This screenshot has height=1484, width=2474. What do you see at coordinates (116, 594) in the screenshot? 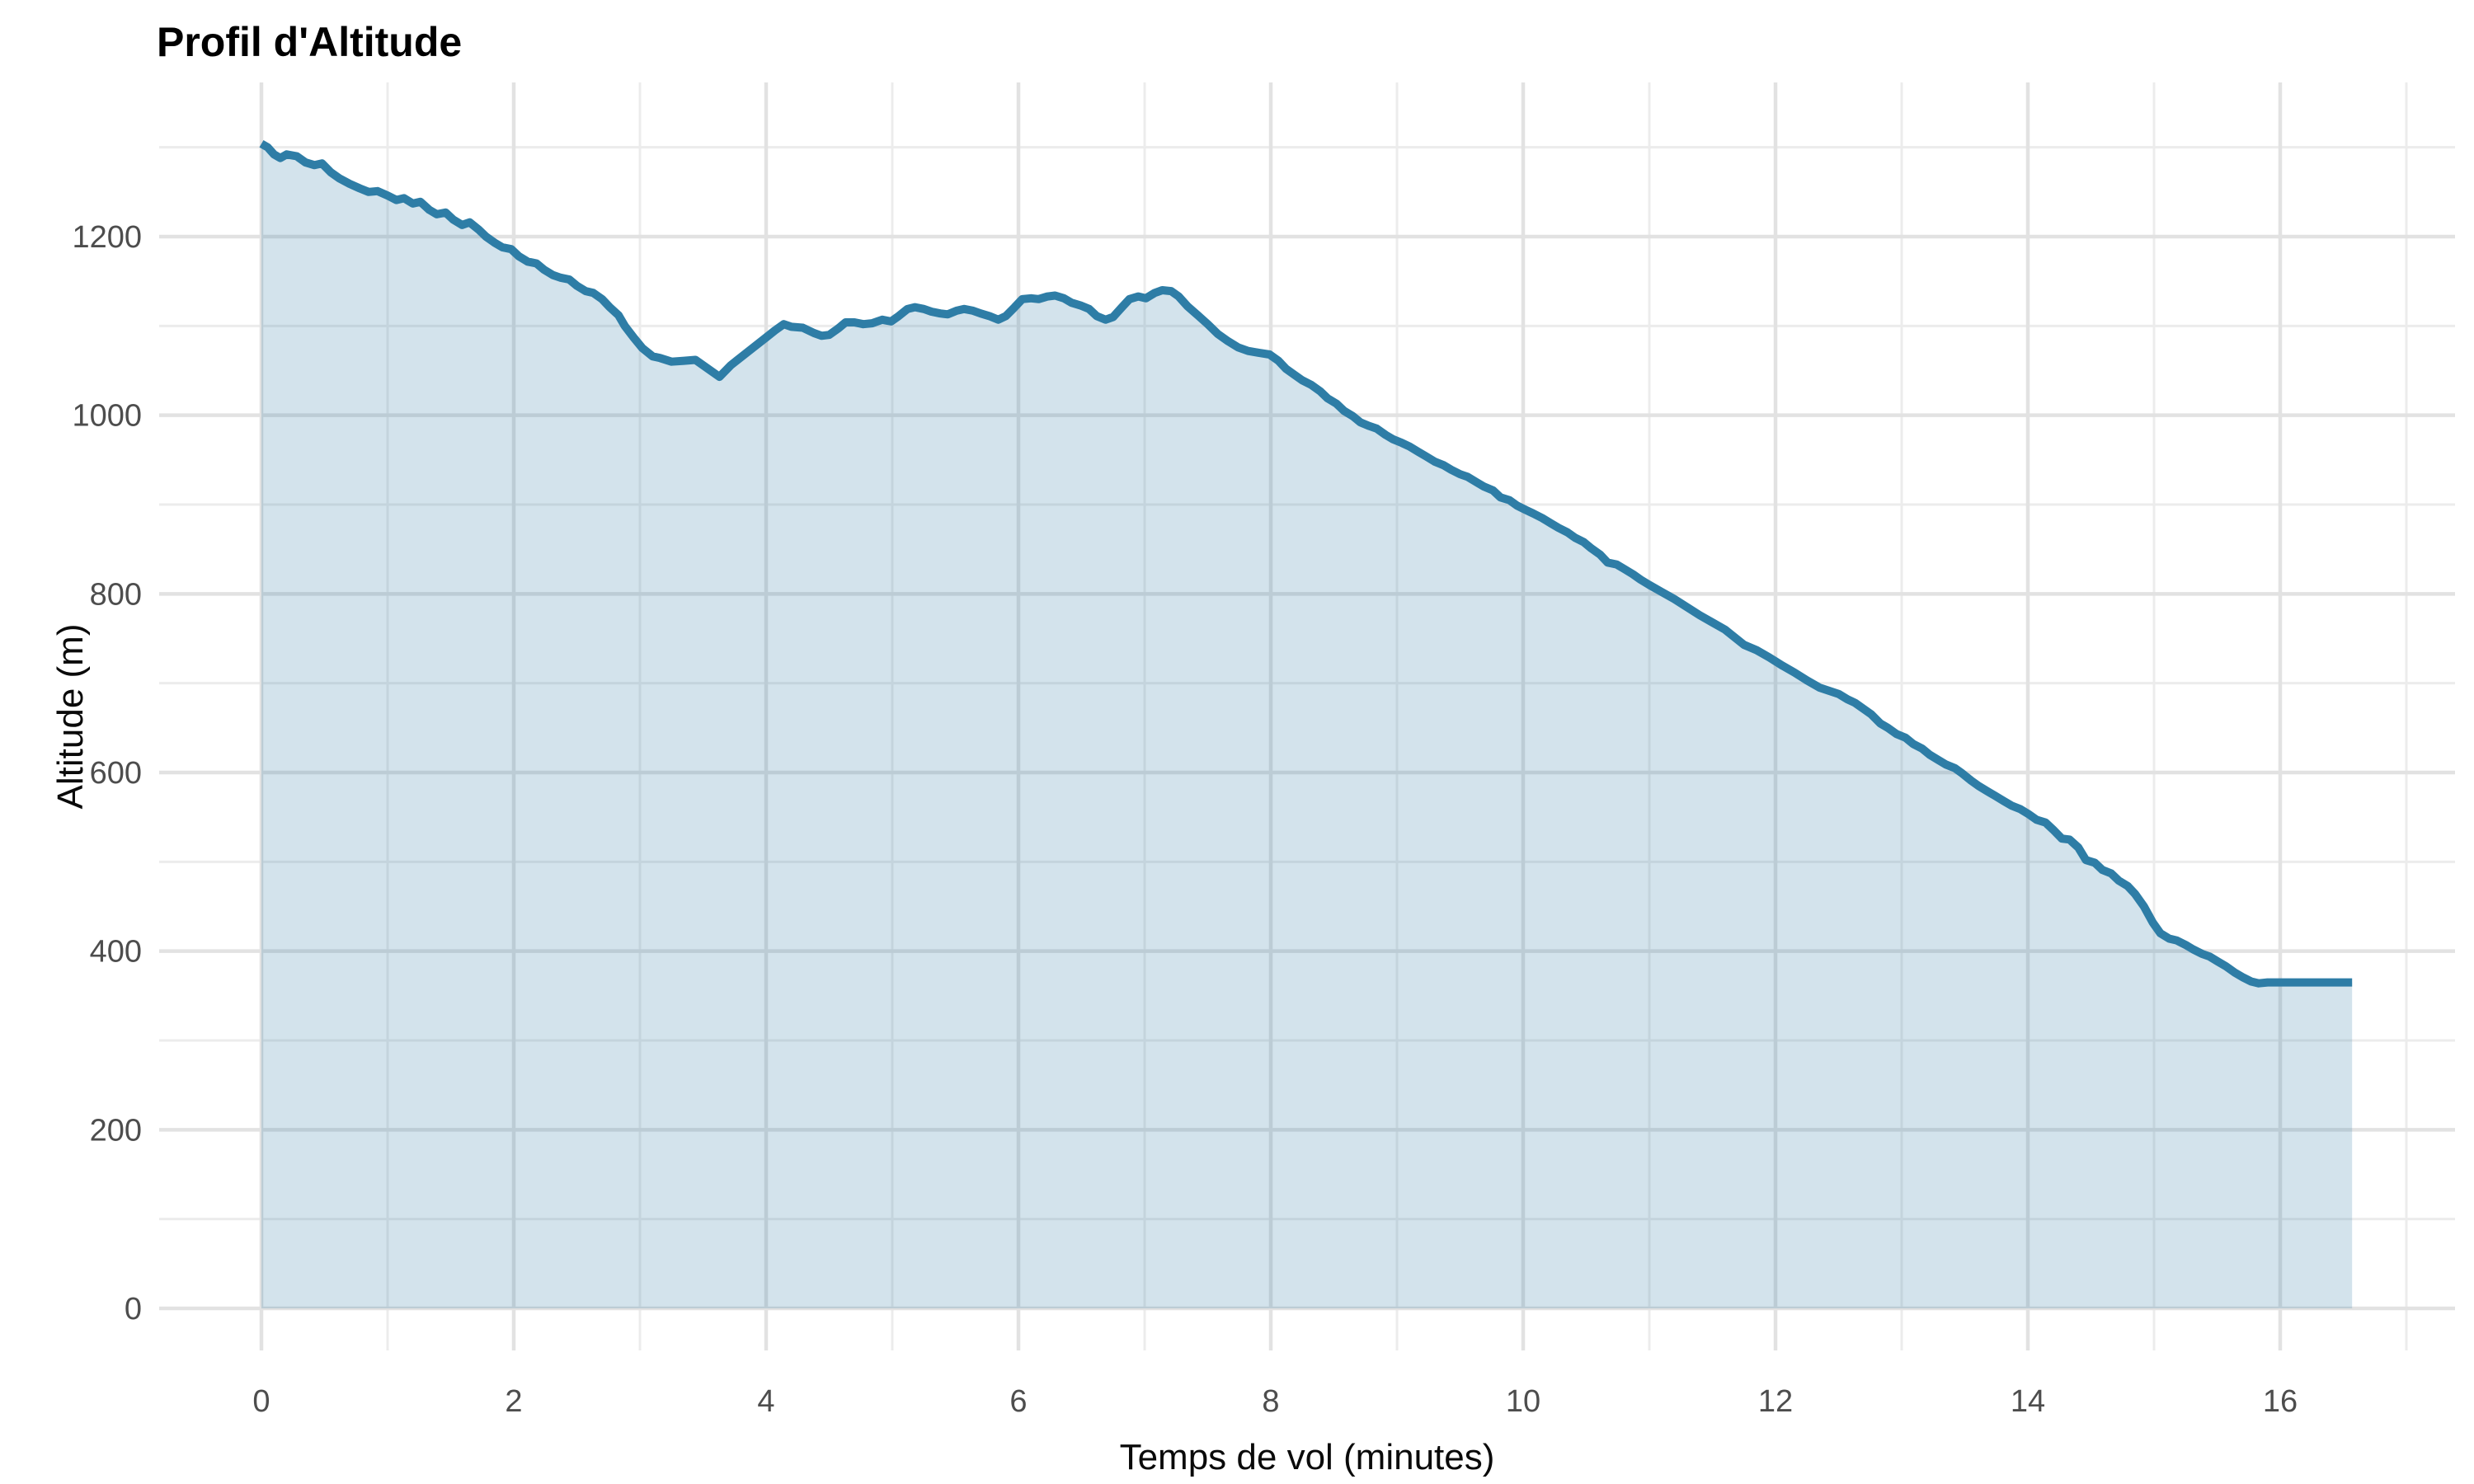
I see `tick-label: 800` at bounding box center [116, 594].